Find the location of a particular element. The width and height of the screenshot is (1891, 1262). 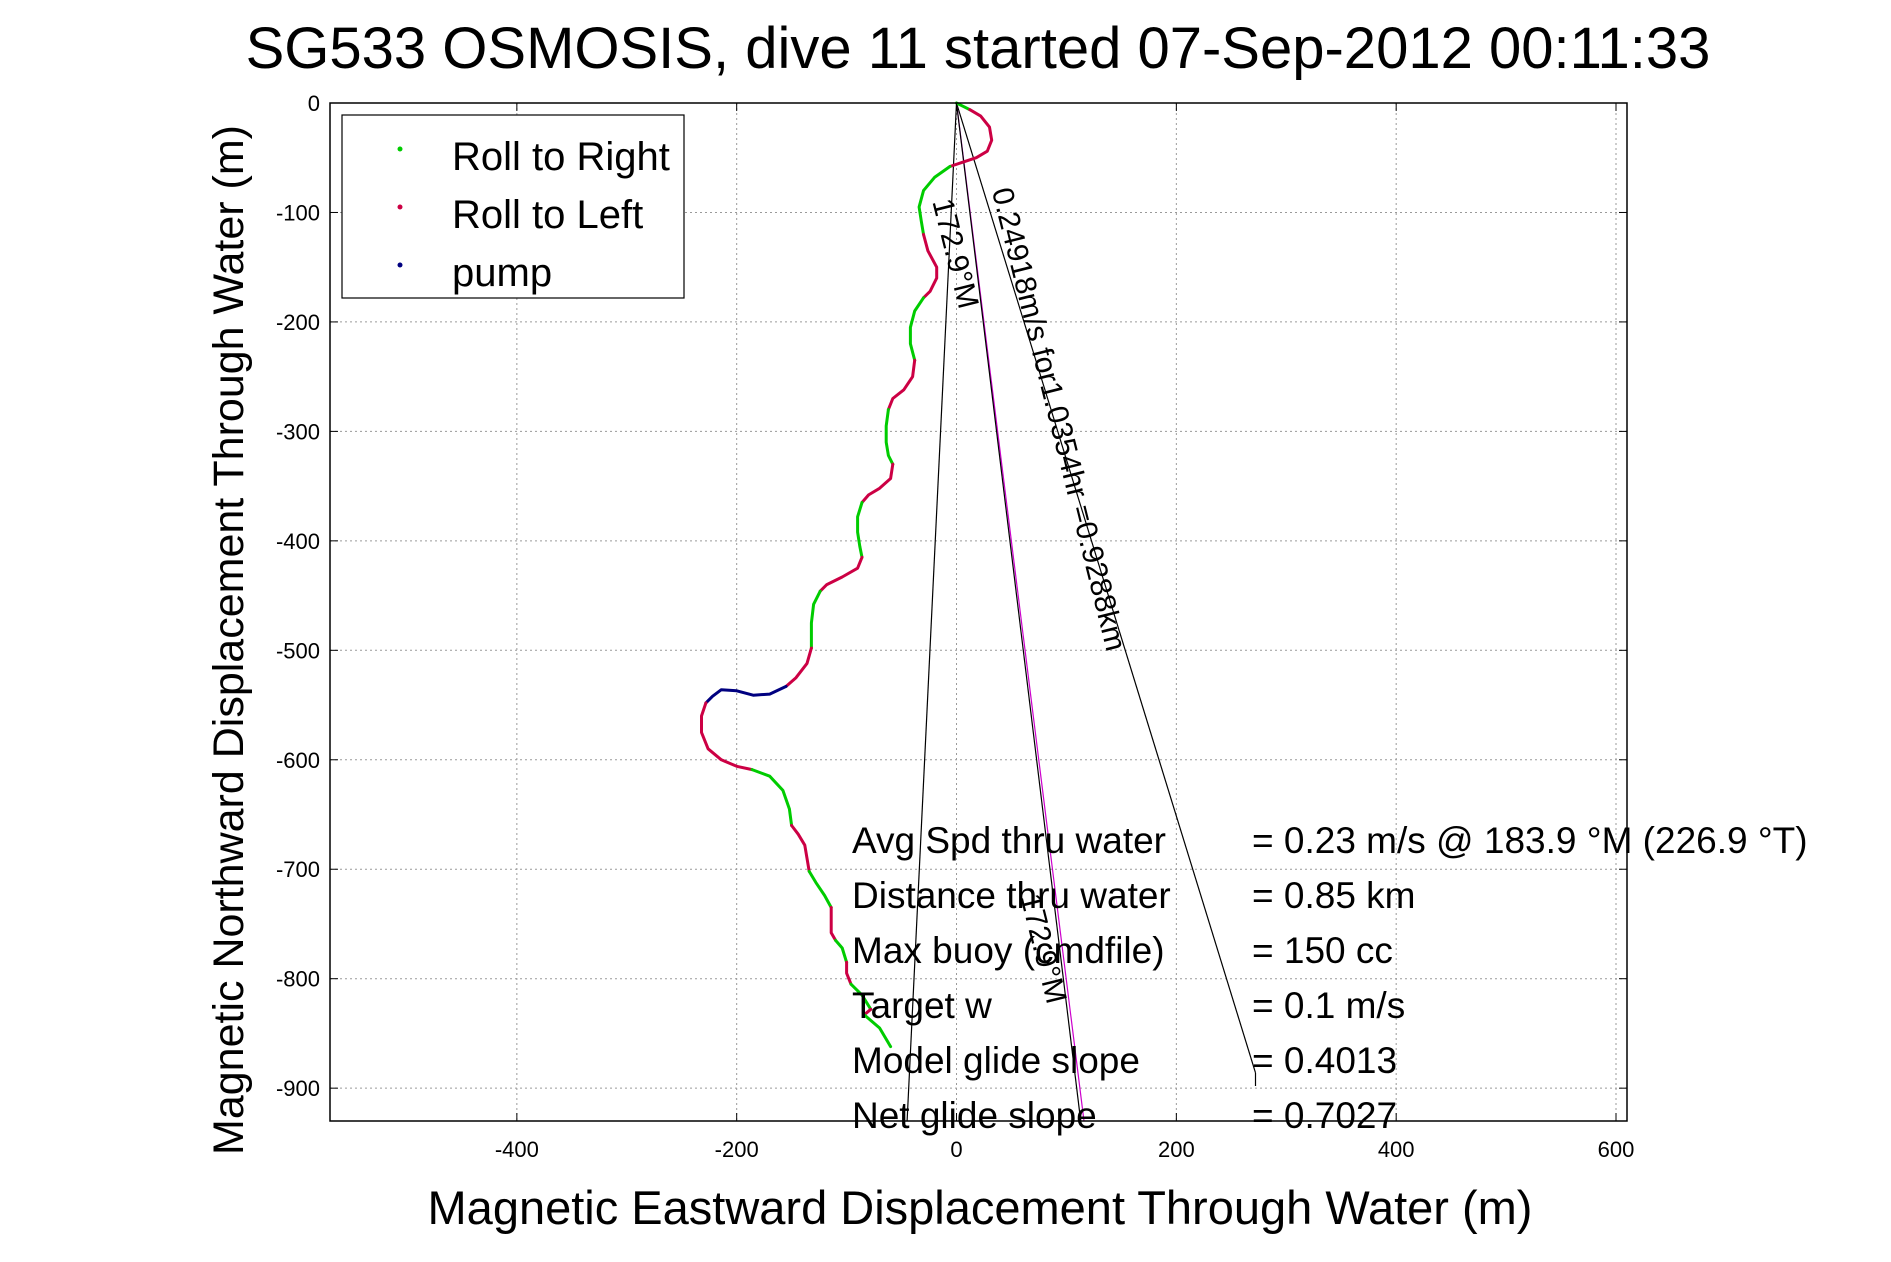

stat-label-target-w: Target w is located at coordinates (922, 1005).